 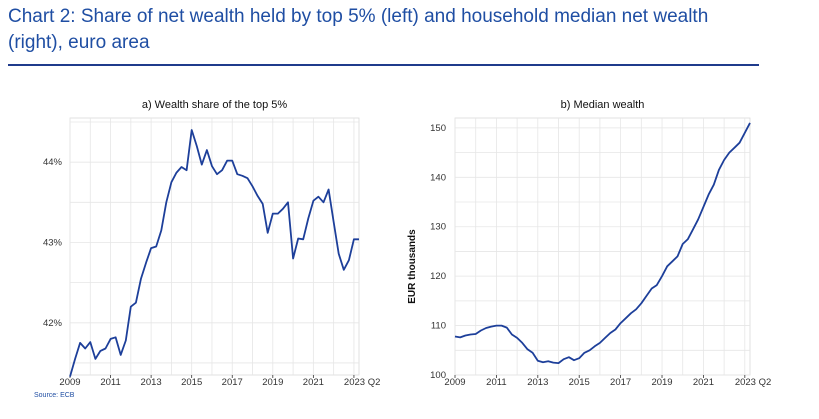 What do you see at coordinates (603, 105) in the screenshot?
I see `panel-title: b) Median wealth` at bounding box center [603, 105].